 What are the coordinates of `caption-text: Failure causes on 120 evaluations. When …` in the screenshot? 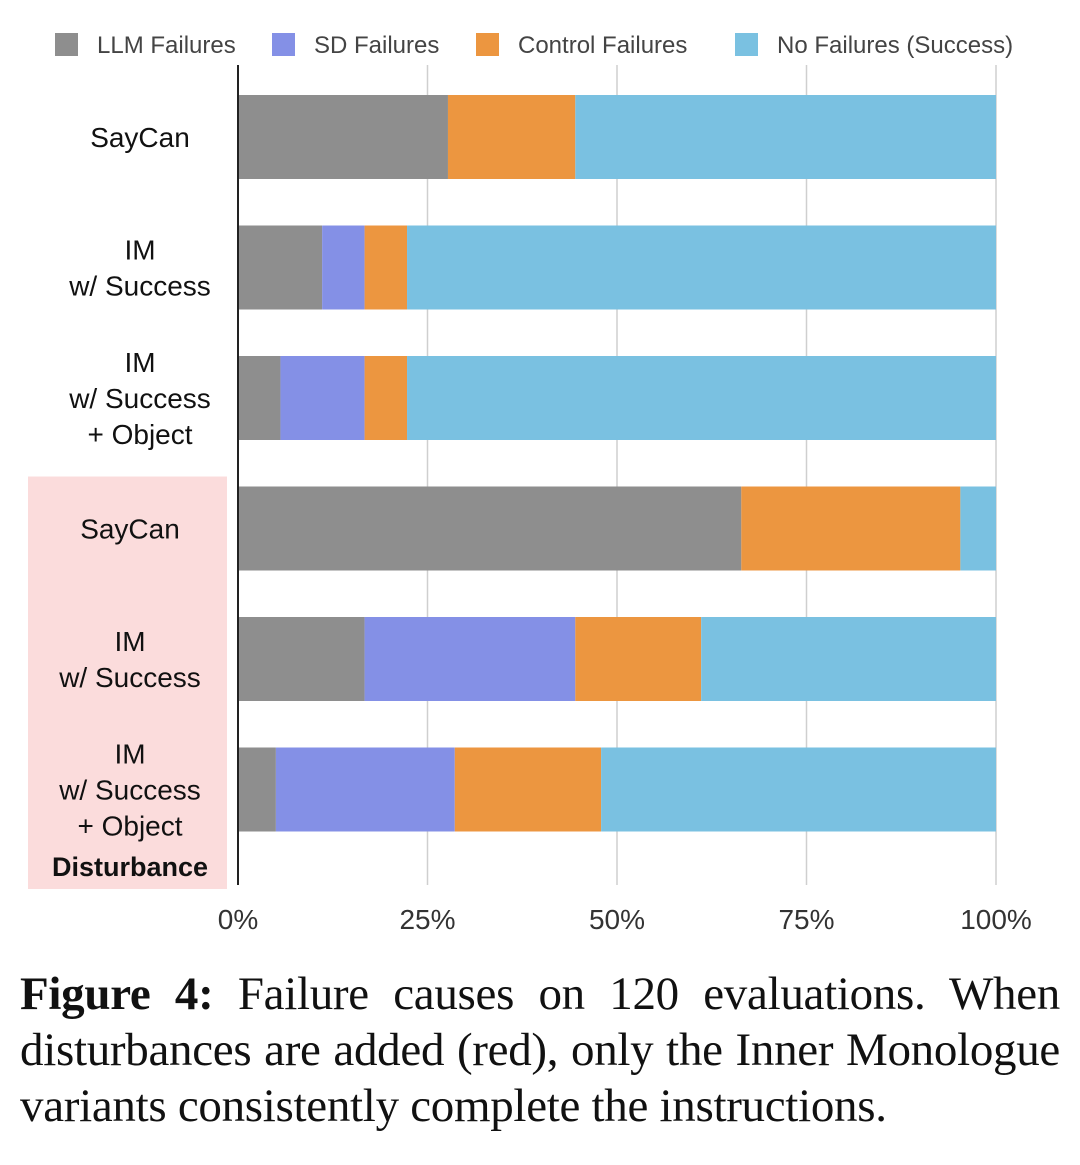 It's located at (540, 1050).